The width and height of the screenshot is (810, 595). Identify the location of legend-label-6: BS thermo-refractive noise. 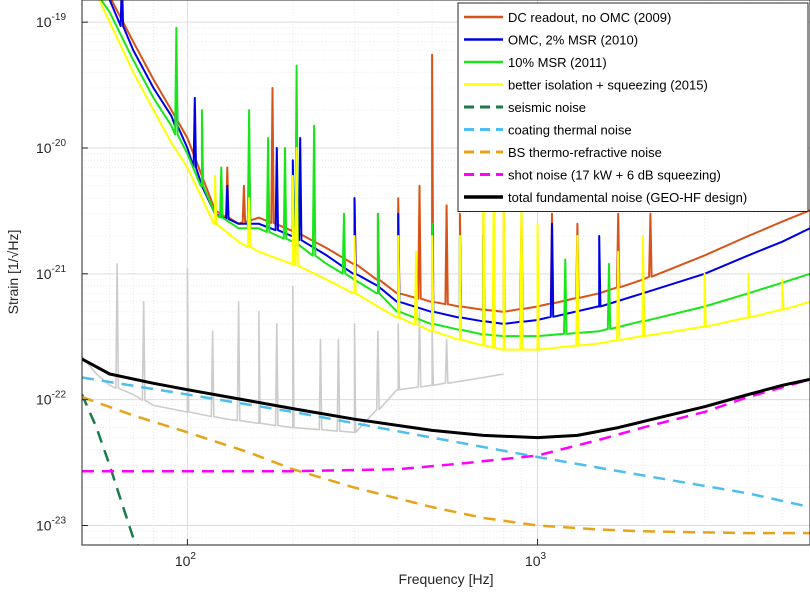
(585, 152).